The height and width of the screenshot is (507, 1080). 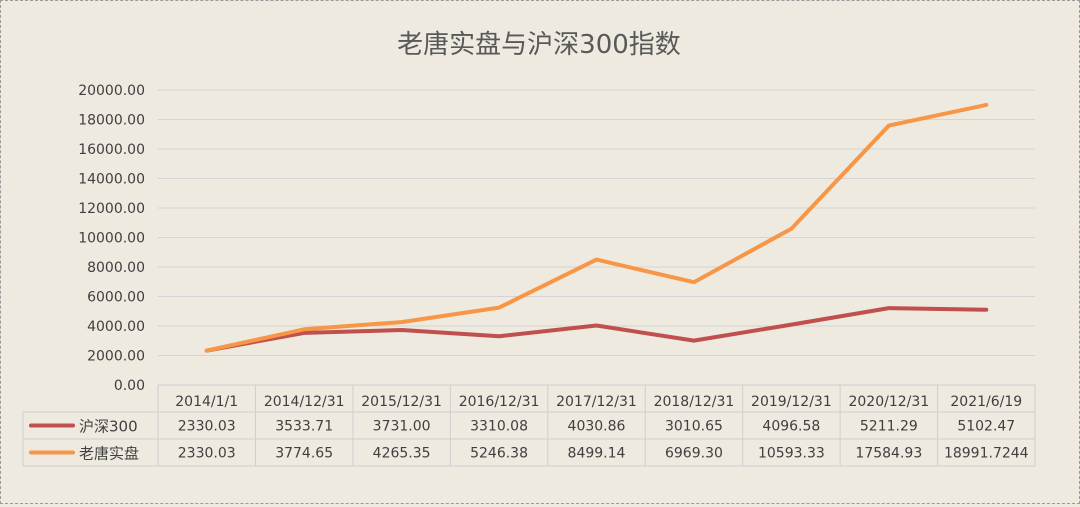 What do you see at coordinates (108, 427) in the screenshot?
I see `legend-label: 沪深300` at bounding box center [108, 427].